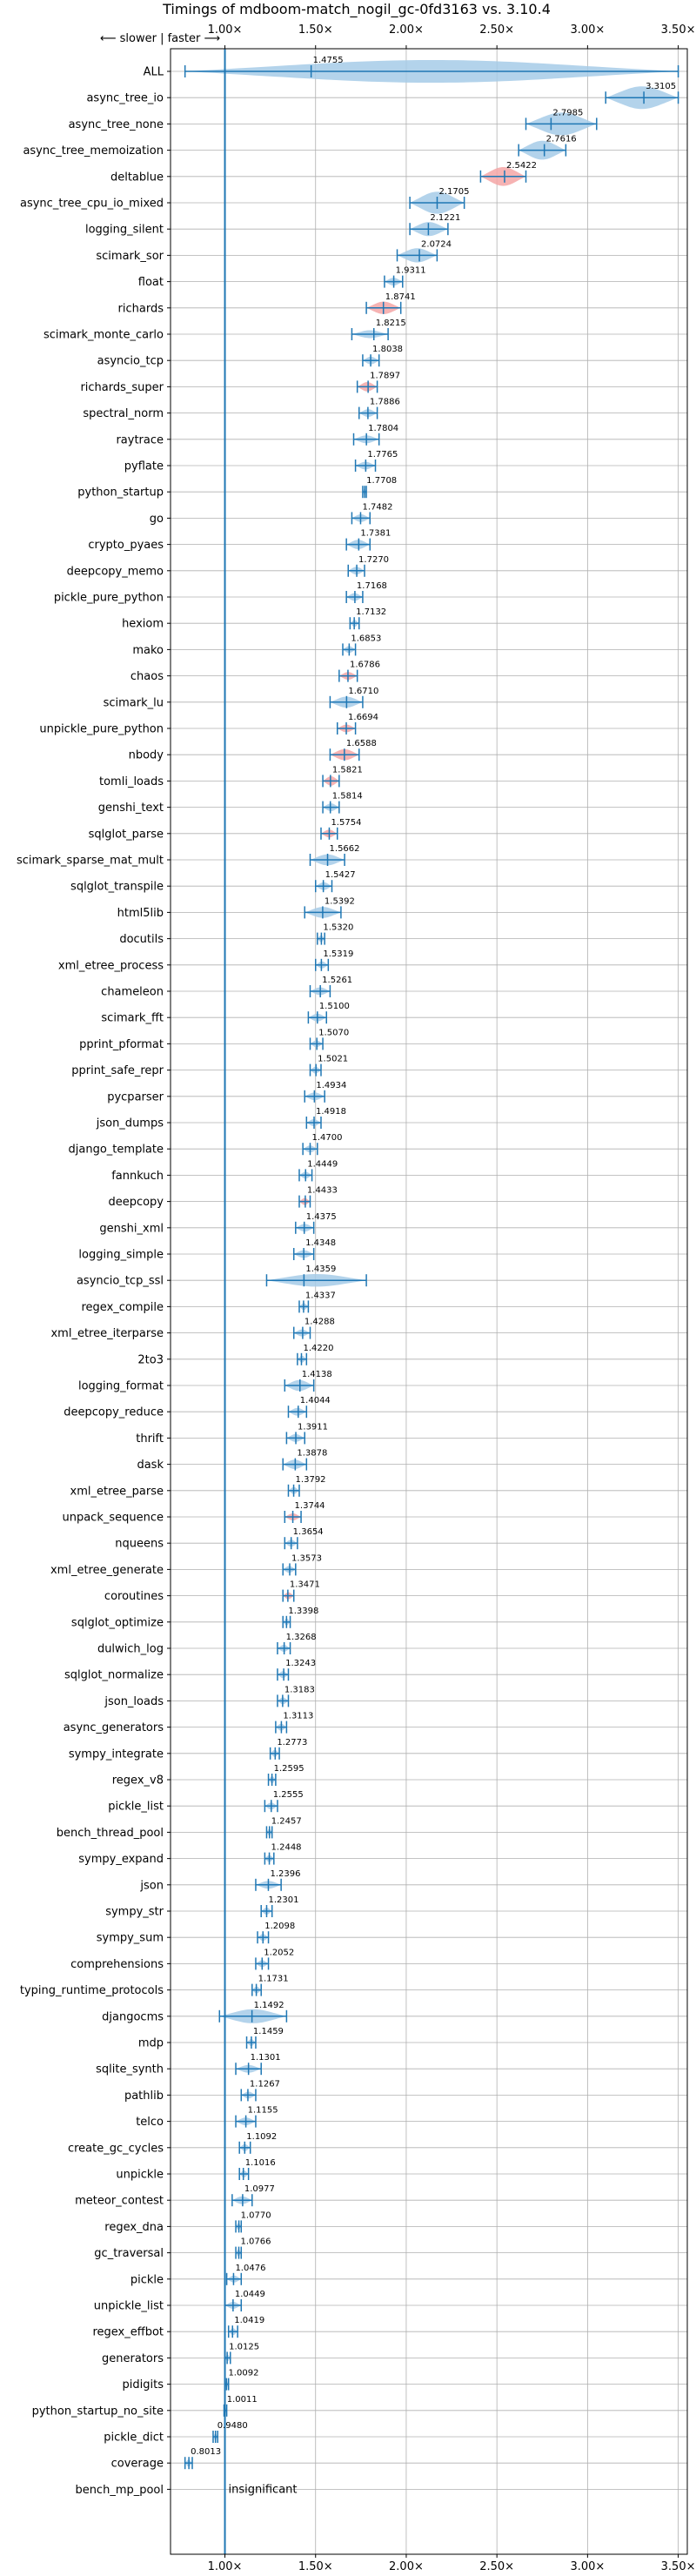  Describe the element at coordinates (131, 809) in the screenshot. I see `benchmark-label: genshi_text` at that location.